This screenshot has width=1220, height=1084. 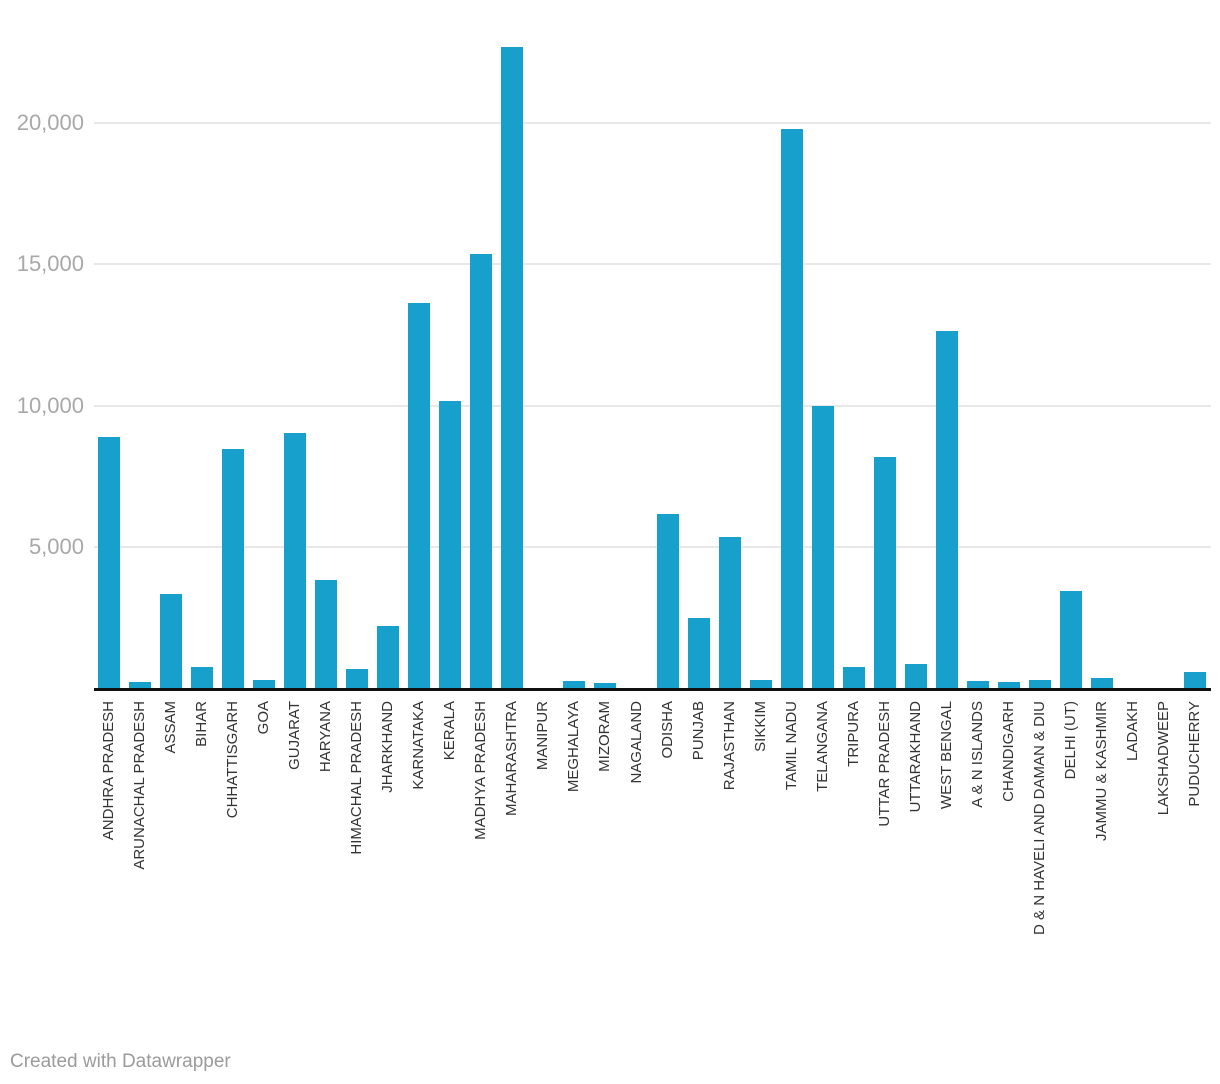 What do you see at coordinates (1195, 754) in the screenshot?
I see `x-label-puducherry: PUDUCHERRY` at bounding box center [1195, 754].